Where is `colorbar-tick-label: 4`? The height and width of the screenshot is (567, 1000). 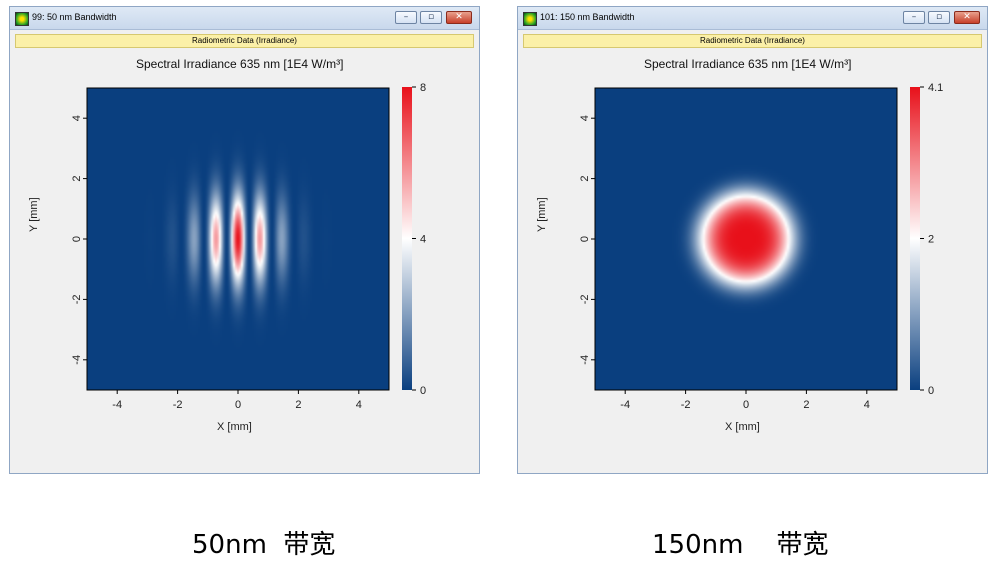 colorbar-tick-label: 4 is located at coordinates (423, 240).